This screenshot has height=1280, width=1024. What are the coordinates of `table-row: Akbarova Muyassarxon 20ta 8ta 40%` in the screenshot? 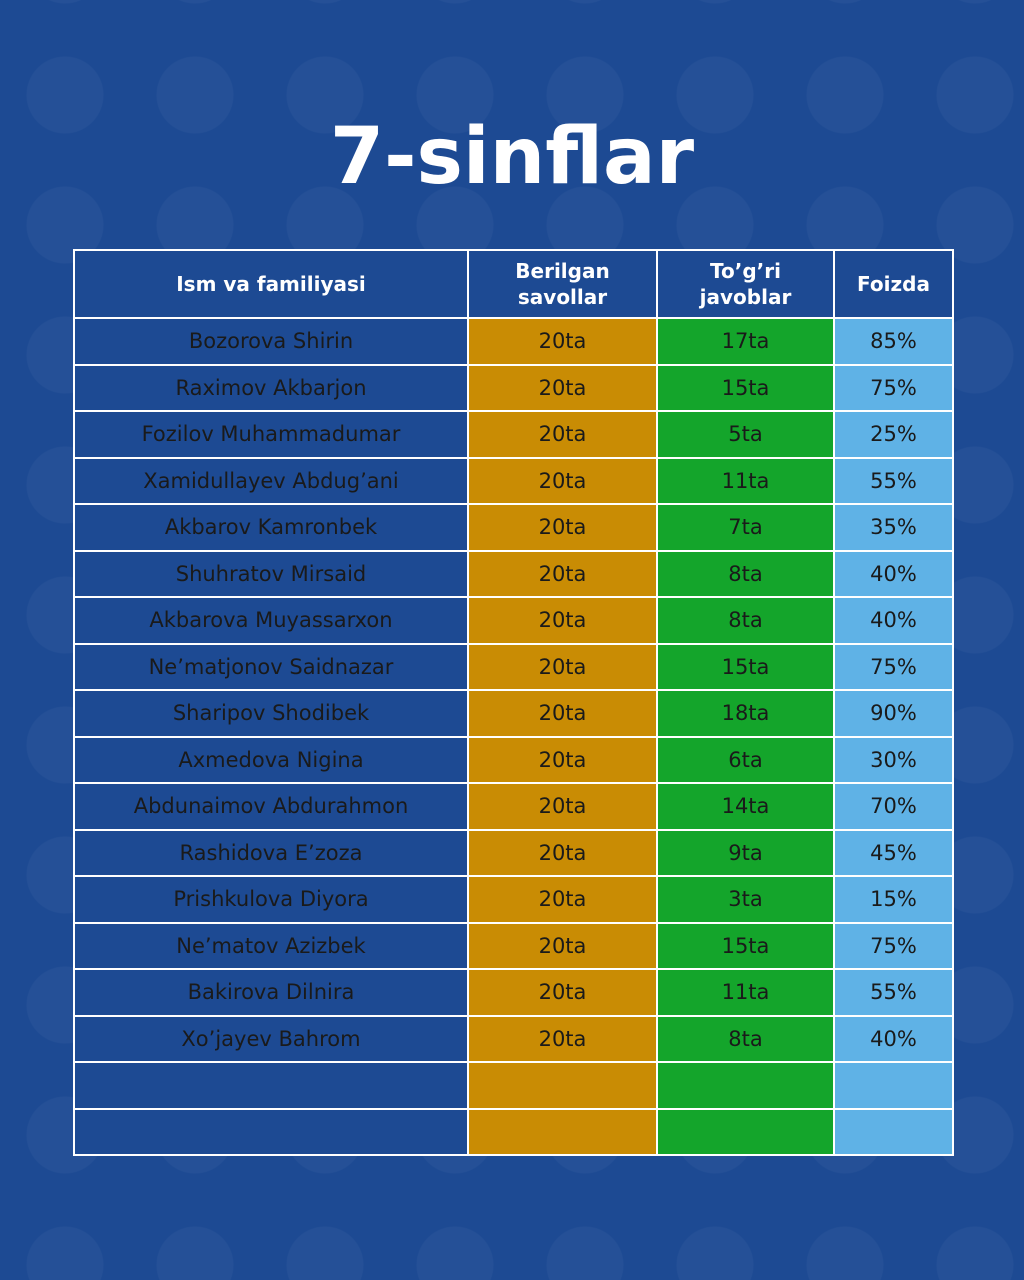 It's located at (513, 620).